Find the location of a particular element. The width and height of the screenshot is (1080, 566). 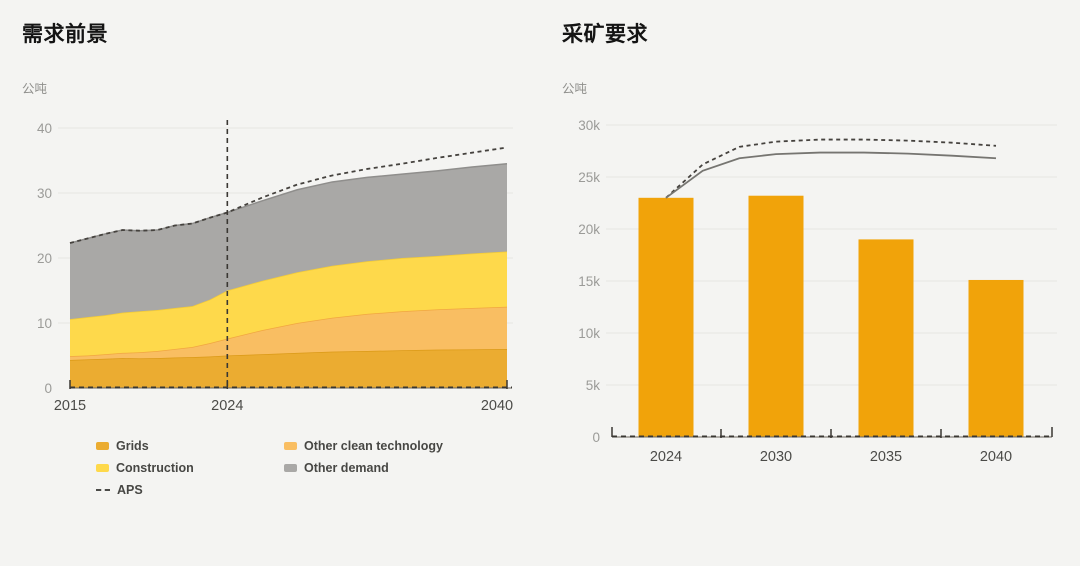

legend-item-other-clean-technology: Other clean technology is located at coordinates (363, 446).